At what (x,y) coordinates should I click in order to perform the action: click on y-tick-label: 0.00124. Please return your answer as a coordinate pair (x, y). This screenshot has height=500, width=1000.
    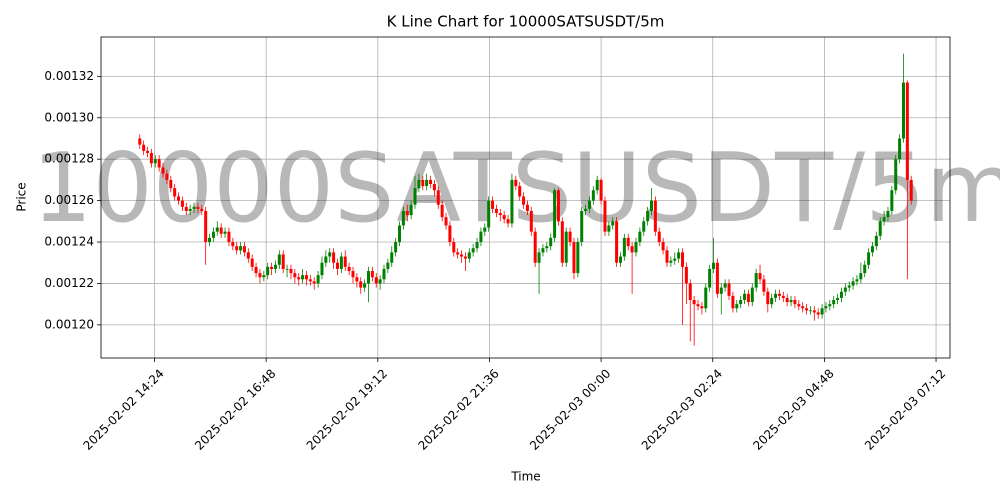
    Looking at the image, I should click on (69, 242).